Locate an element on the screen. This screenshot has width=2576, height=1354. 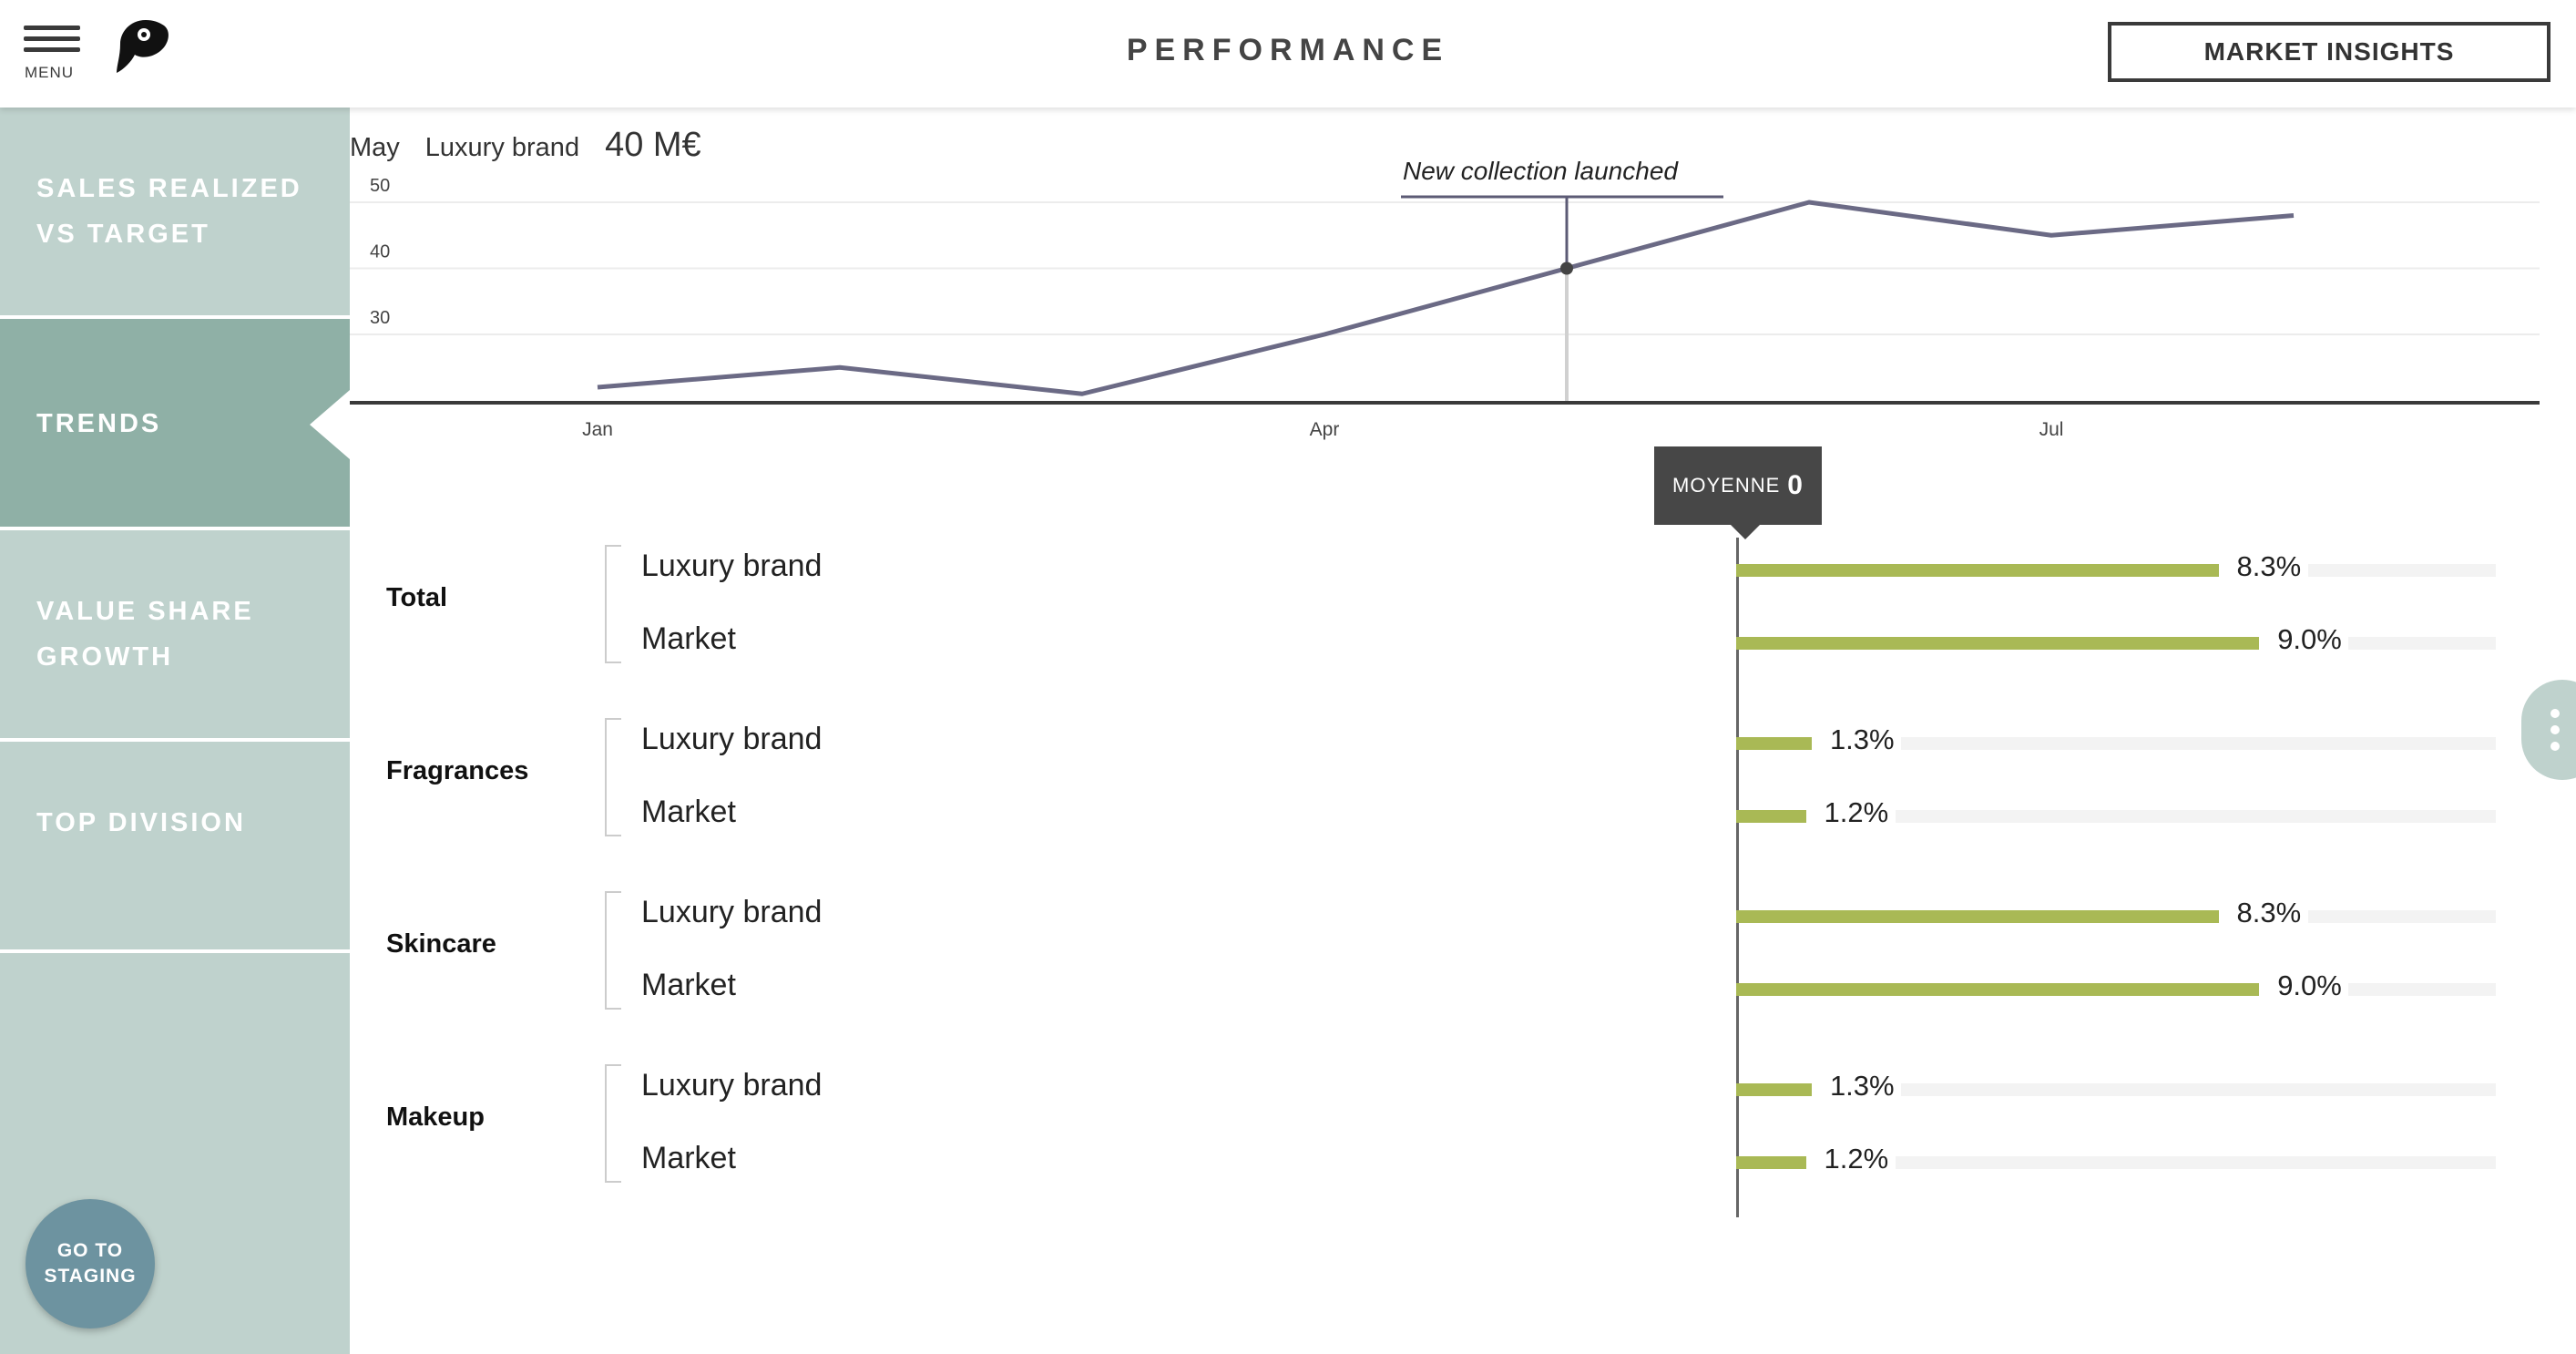
menu-button is located at coordinates (53, 54).